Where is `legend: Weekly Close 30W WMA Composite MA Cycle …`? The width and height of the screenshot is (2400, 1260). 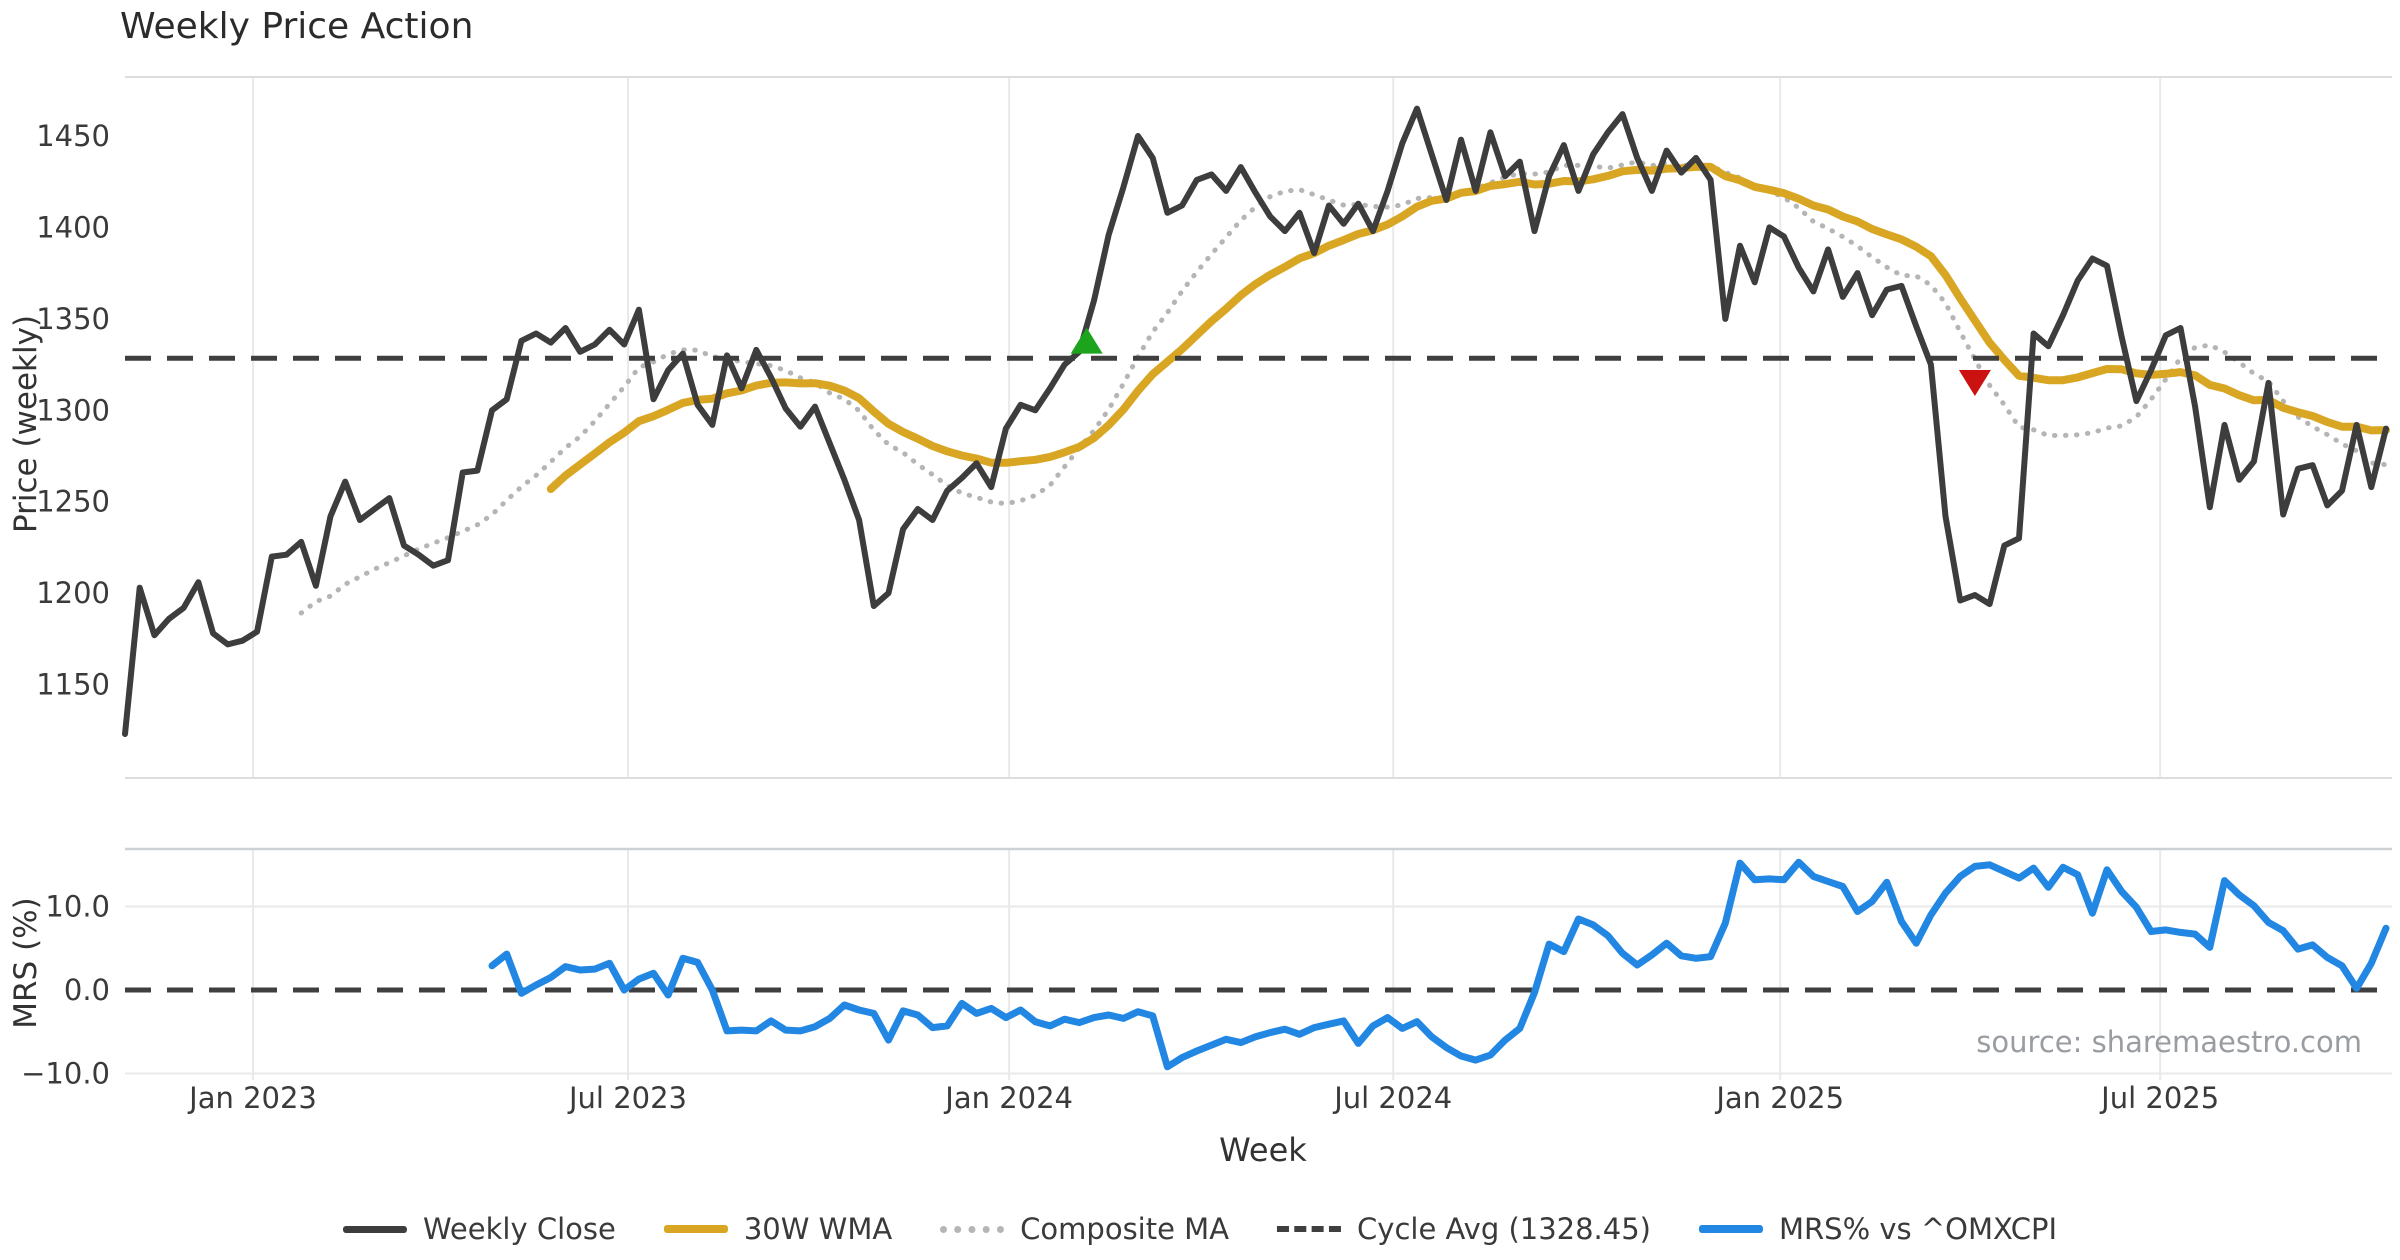
legend: Weekly Close 30W WMA Composite MA Cycle … is located at coordinates (1200, 1229).